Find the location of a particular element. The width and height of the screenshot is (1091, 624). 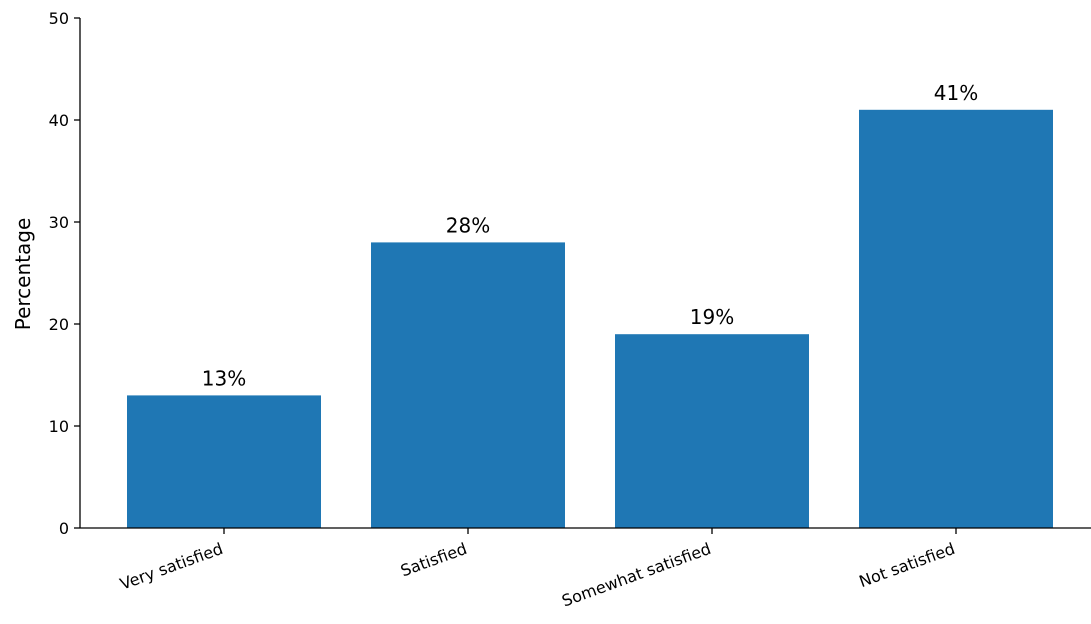

bar-value-label: 28% is located at coordinates (468, 225).